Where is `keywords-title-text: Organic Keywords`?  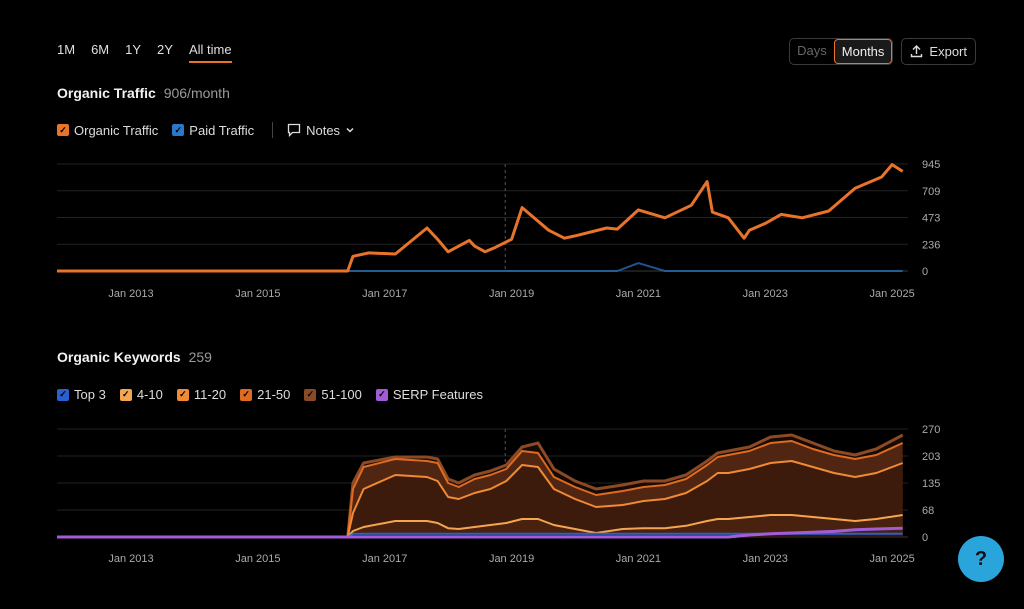 keywords-title-text: Organic Keywords is located at coordinates (119, 357).